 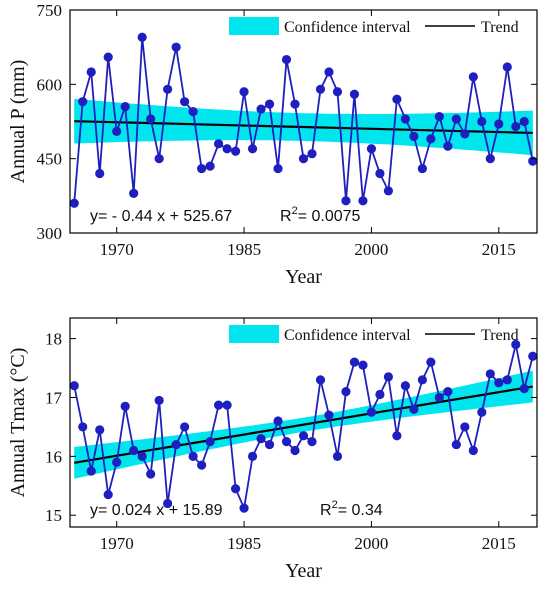 I want to click on r-squared: R2= 0.34, so click(x=351, y=509).